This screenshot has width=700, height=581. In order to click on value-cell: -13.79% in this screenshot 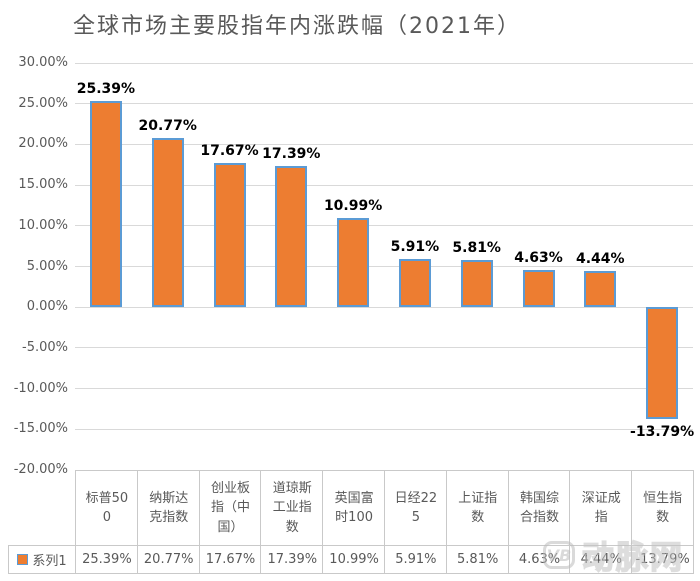, I will do `click(662, 559)`.